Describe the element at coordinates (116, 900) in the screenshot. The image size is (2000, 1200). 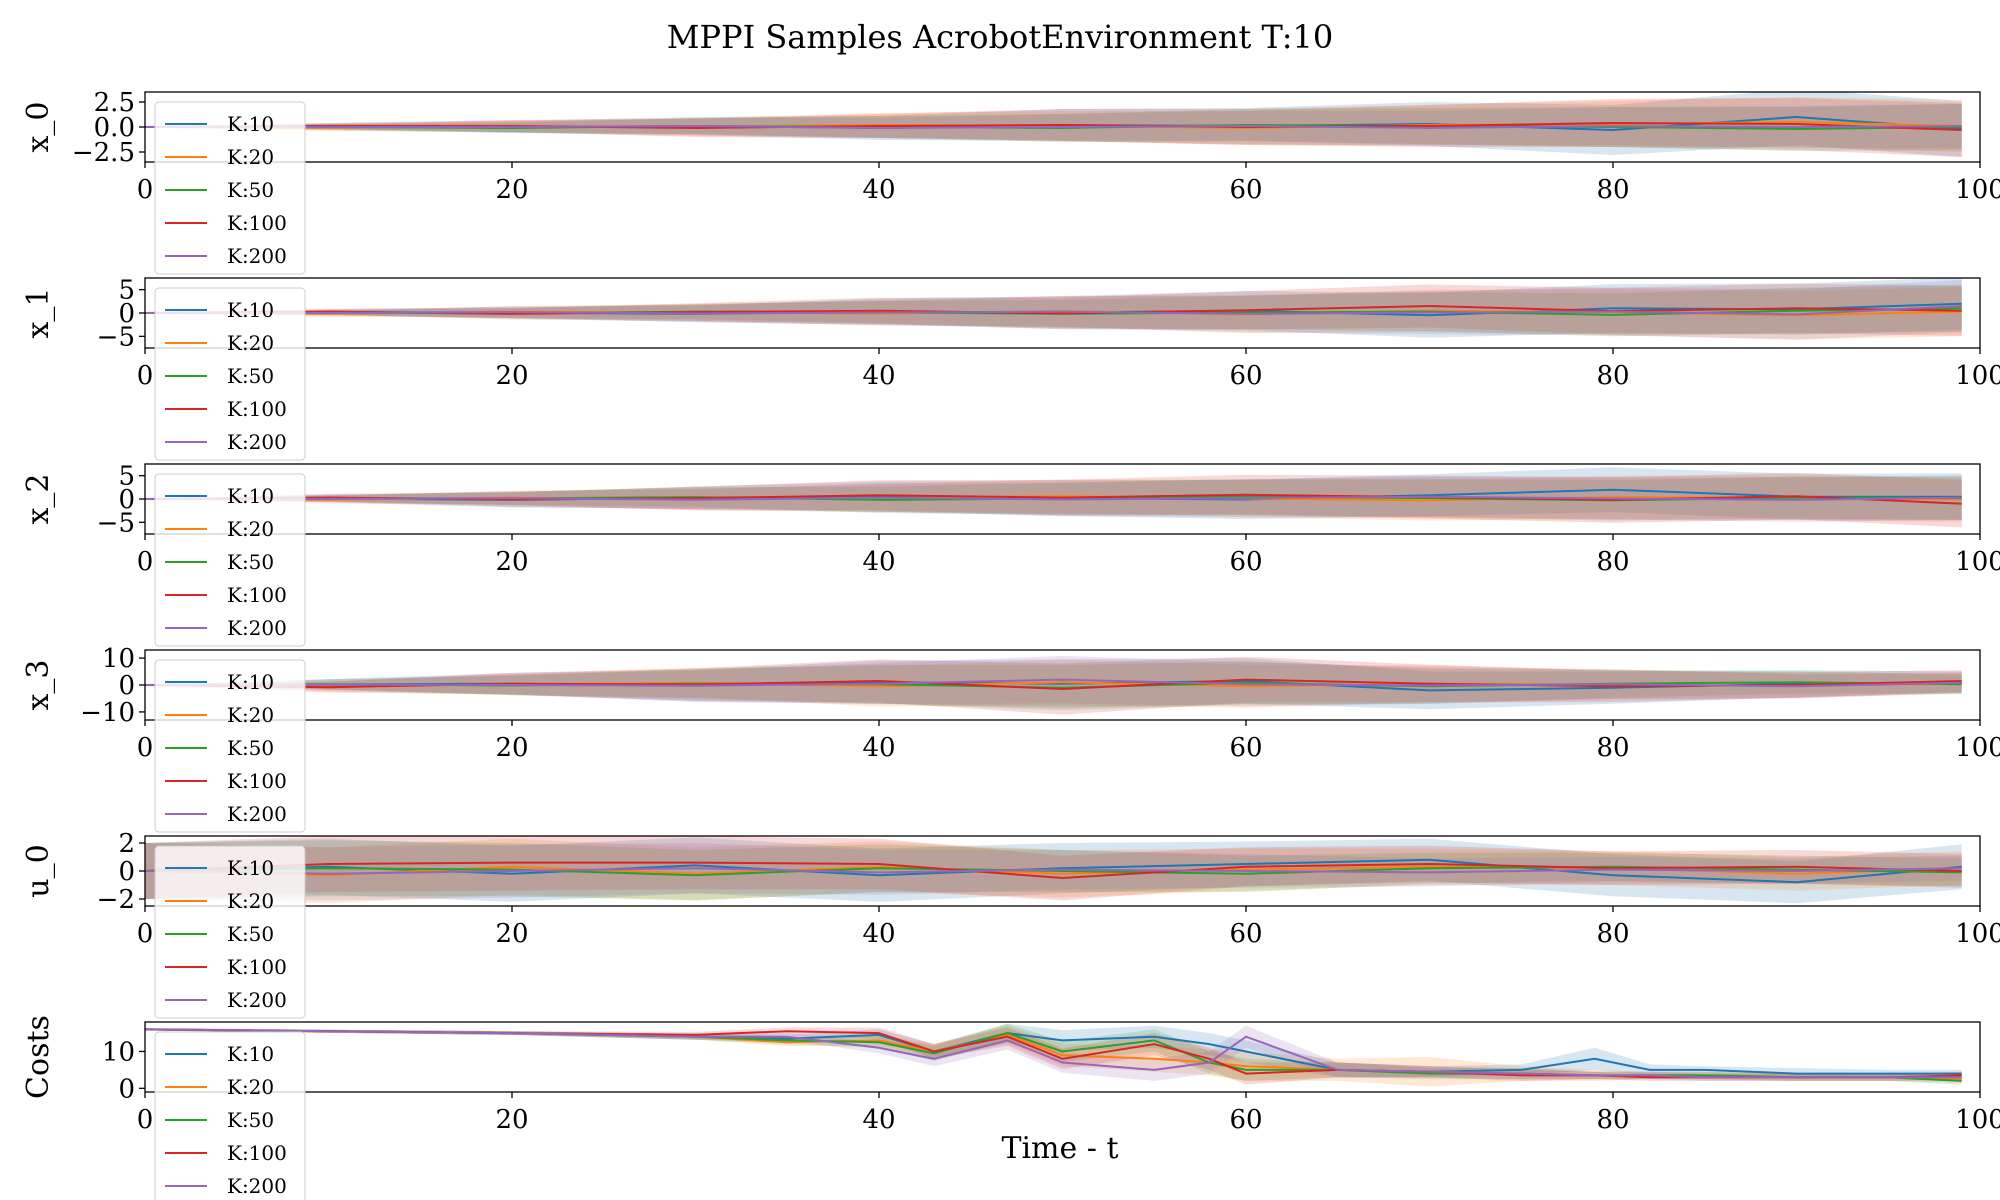
I see `y-tick-label: −2` at that location.